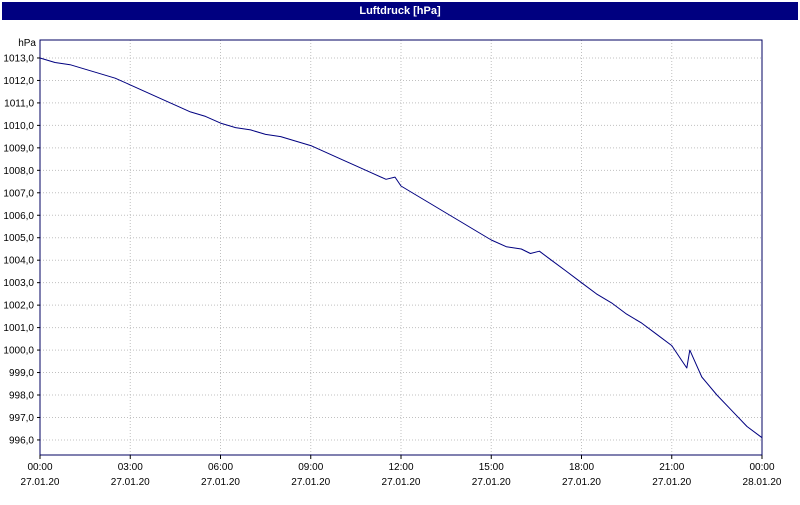 The width and height of the screenshot is (800, 505). I want to click on y-tick-label: 1009,0, so click(18, 148).